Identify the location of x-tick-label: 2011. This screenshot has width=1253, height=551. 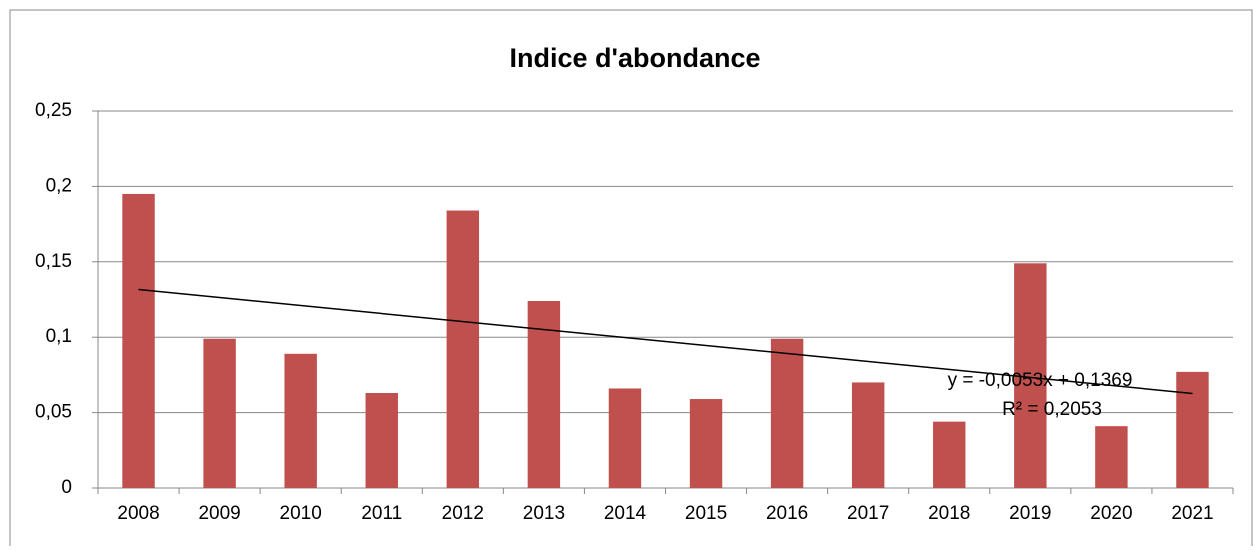
(381, 513).